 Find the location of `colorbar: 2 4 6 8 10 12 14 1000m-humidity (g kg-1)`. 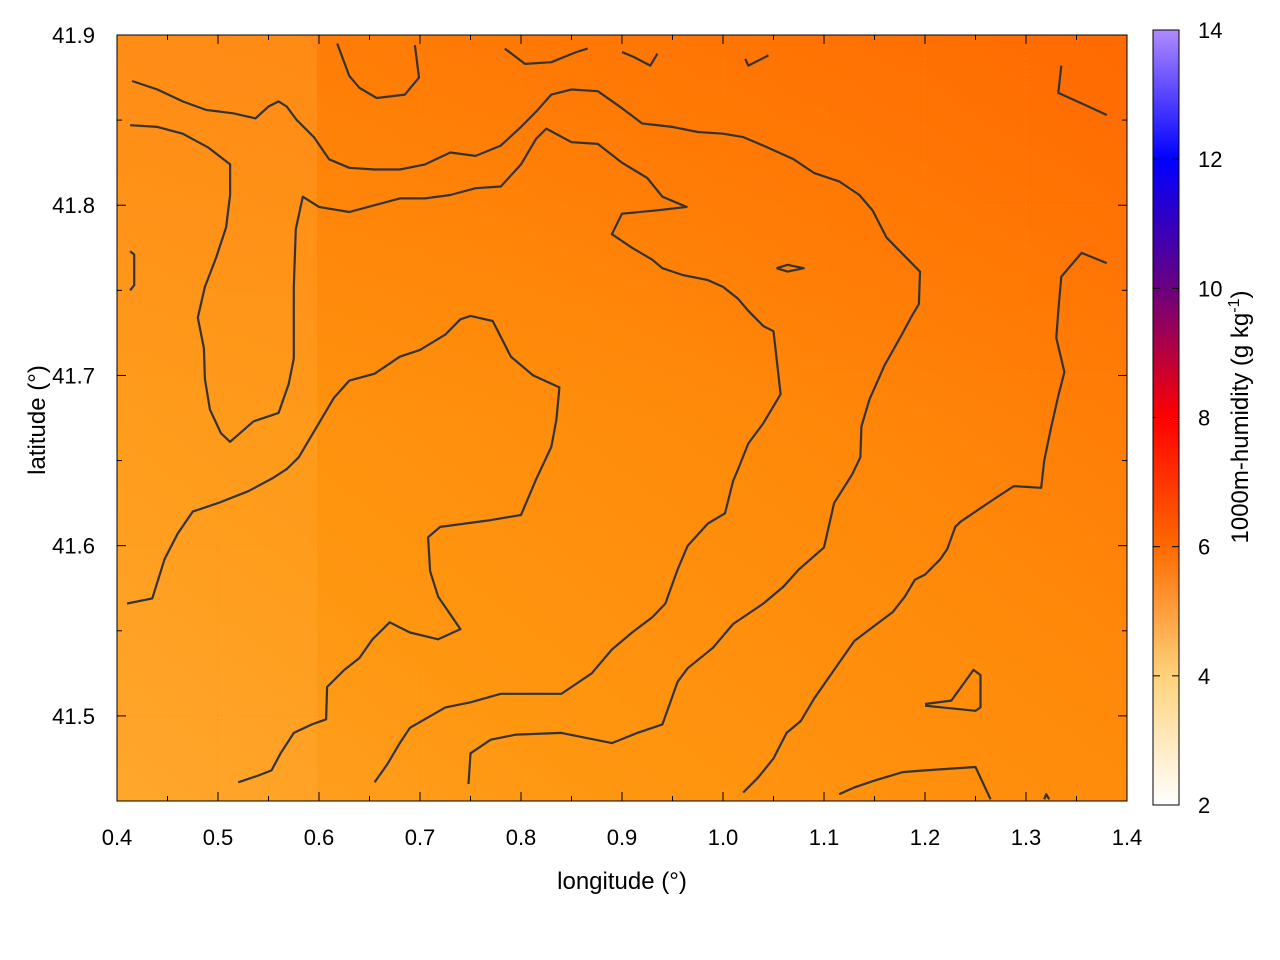

colorbar: 2 4 6 8 10 12 14 1000m-humidity (g kg-1) is located at coordinates (1203, 418).